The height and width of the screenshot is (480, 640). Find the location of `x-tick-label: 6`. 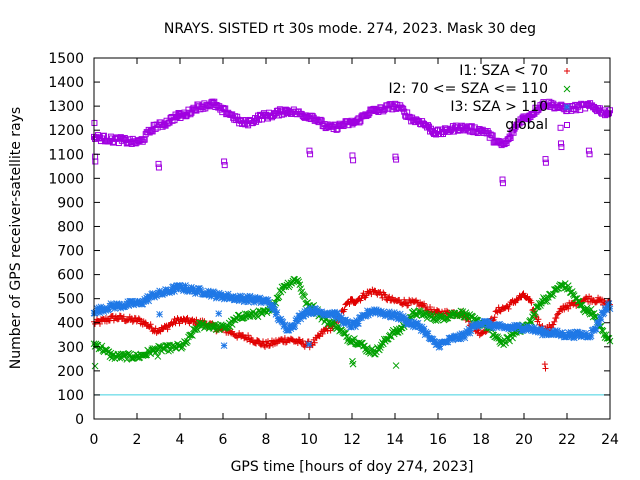

x-tick-label: 6 is located at coordinates (223, 440).